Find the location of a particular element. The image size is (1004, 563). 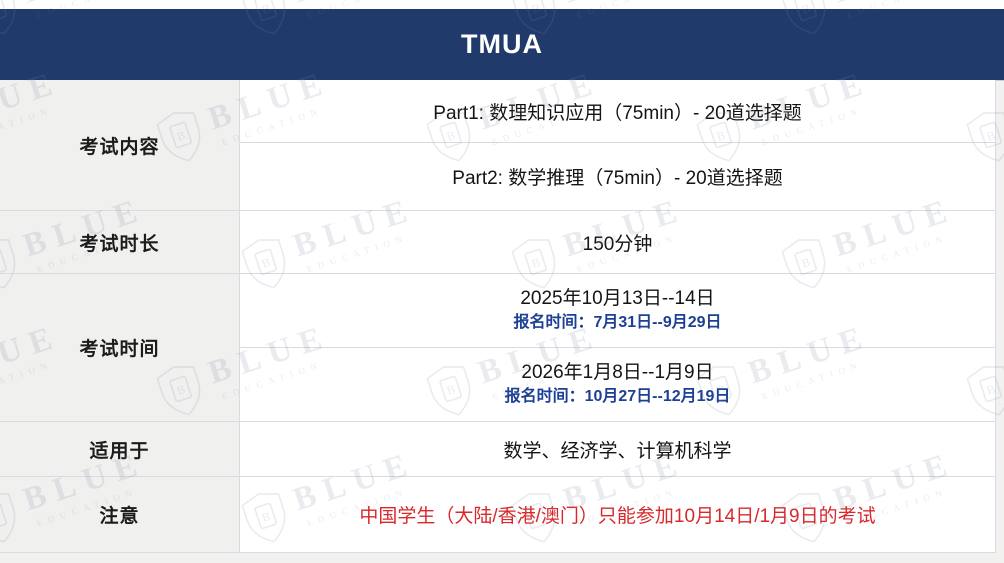

row-label-text: 注意 is located at coordinates (119, 516).